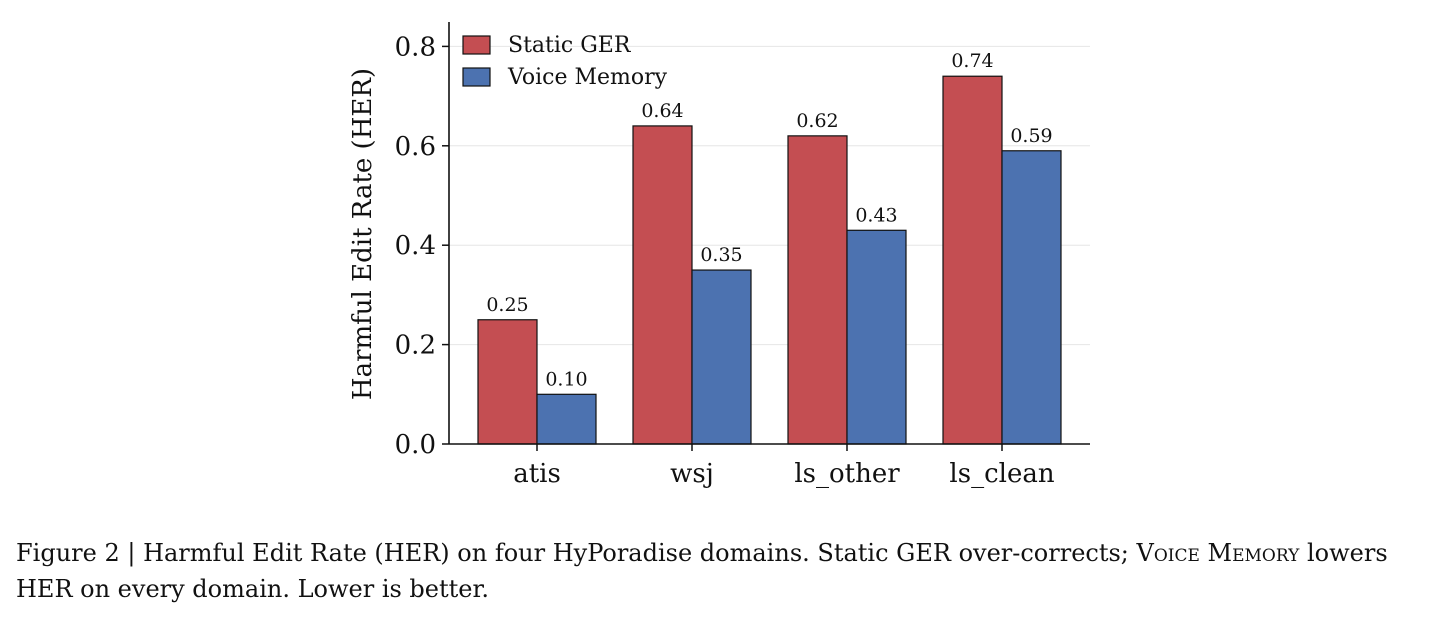  I want to click on x-tick-label: atis, so click(537, 474).